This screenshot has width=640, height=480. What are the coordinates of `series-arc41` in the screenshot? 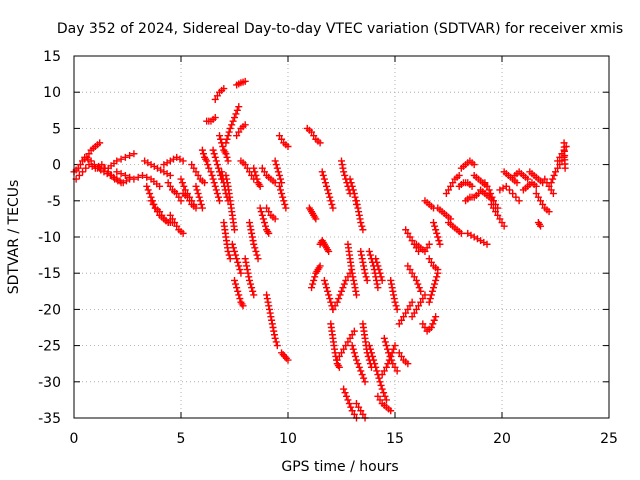 It's located at (285, 356).